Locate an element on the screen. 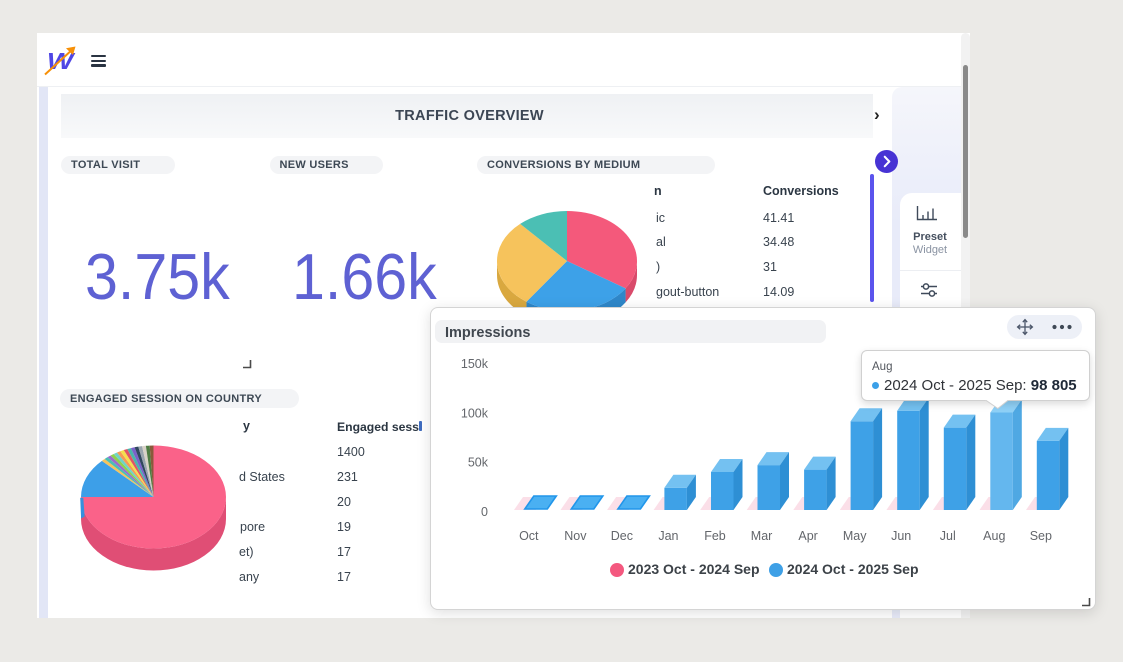 This screenshot has width=1123, height=662. svg-text: Jun is located at coordinates (901, 536).